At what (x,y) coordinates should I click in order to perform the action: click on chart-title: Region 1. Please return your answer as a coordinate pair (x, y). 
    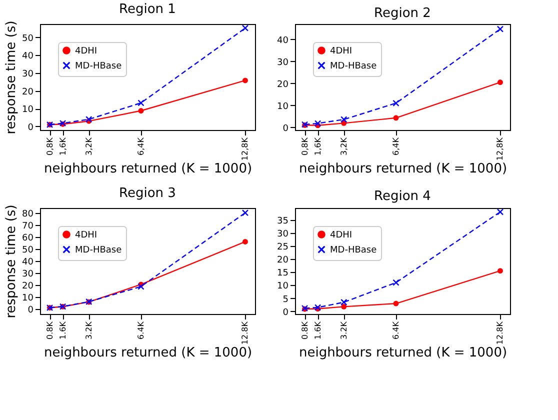
    Looking at the image, I should click on (147, 10).